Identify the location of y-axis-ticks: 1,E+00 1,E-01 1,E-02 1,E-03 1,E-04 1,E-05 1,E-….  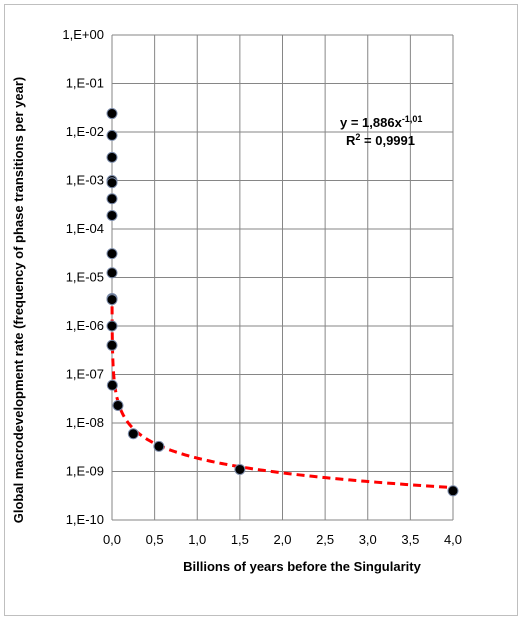
(83, 277).